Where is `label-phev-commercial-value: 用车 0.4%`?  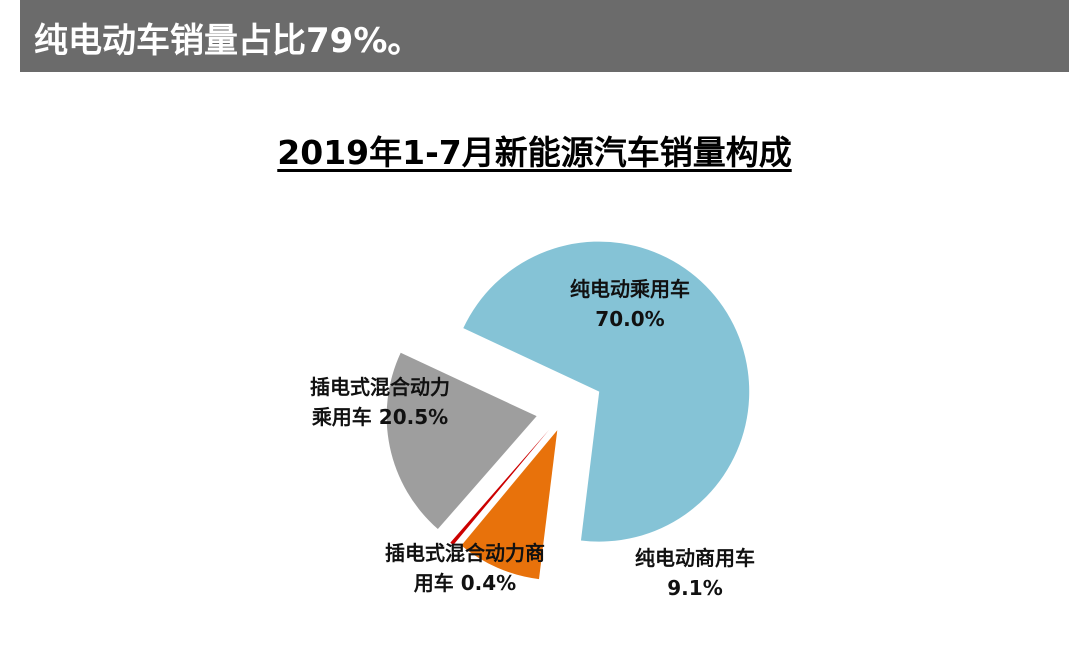
label-phev-commercial-value: 用车 0.4% is located at coordinates (465, 583).